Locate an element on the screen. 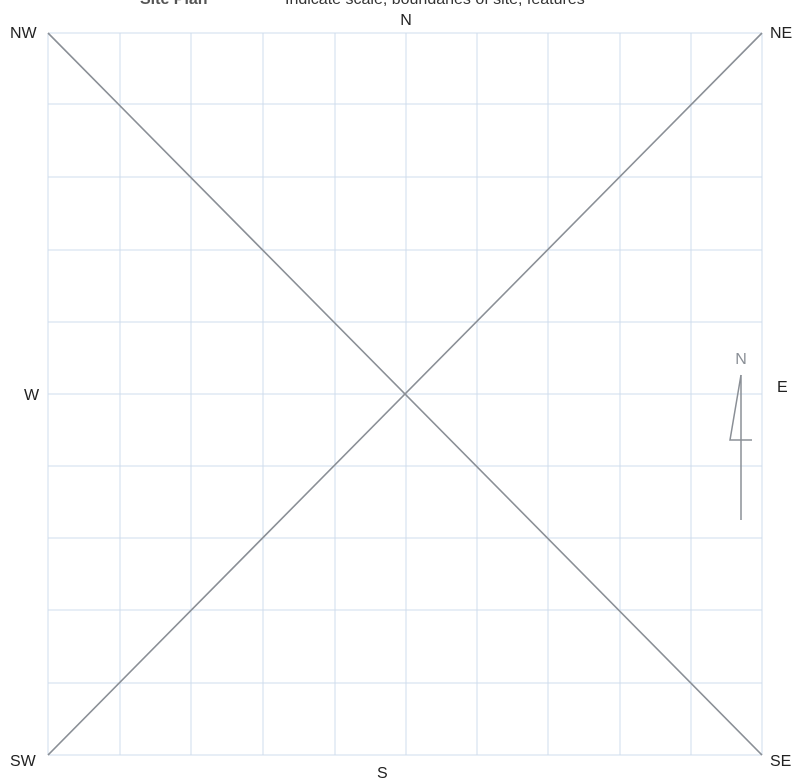 This screenshot has width=798, height=780. label-se: SE is located at coordinates (780, 761).